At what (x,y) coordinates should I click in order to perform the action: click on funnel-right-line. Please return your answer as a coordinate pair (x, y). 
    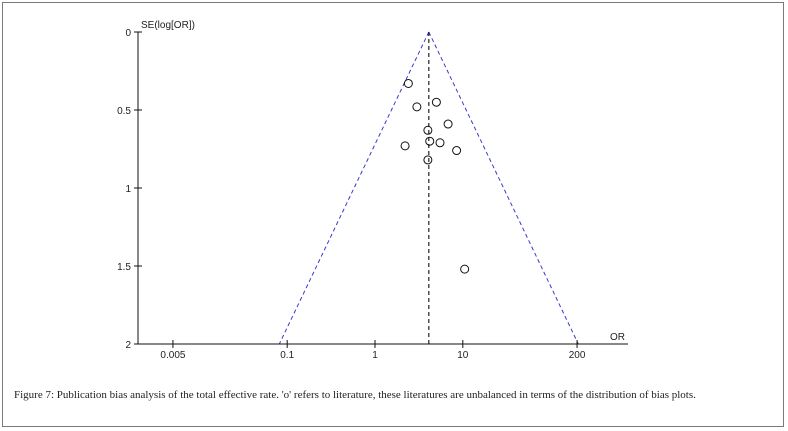
    Looking at the image, I should click on (503, 188).